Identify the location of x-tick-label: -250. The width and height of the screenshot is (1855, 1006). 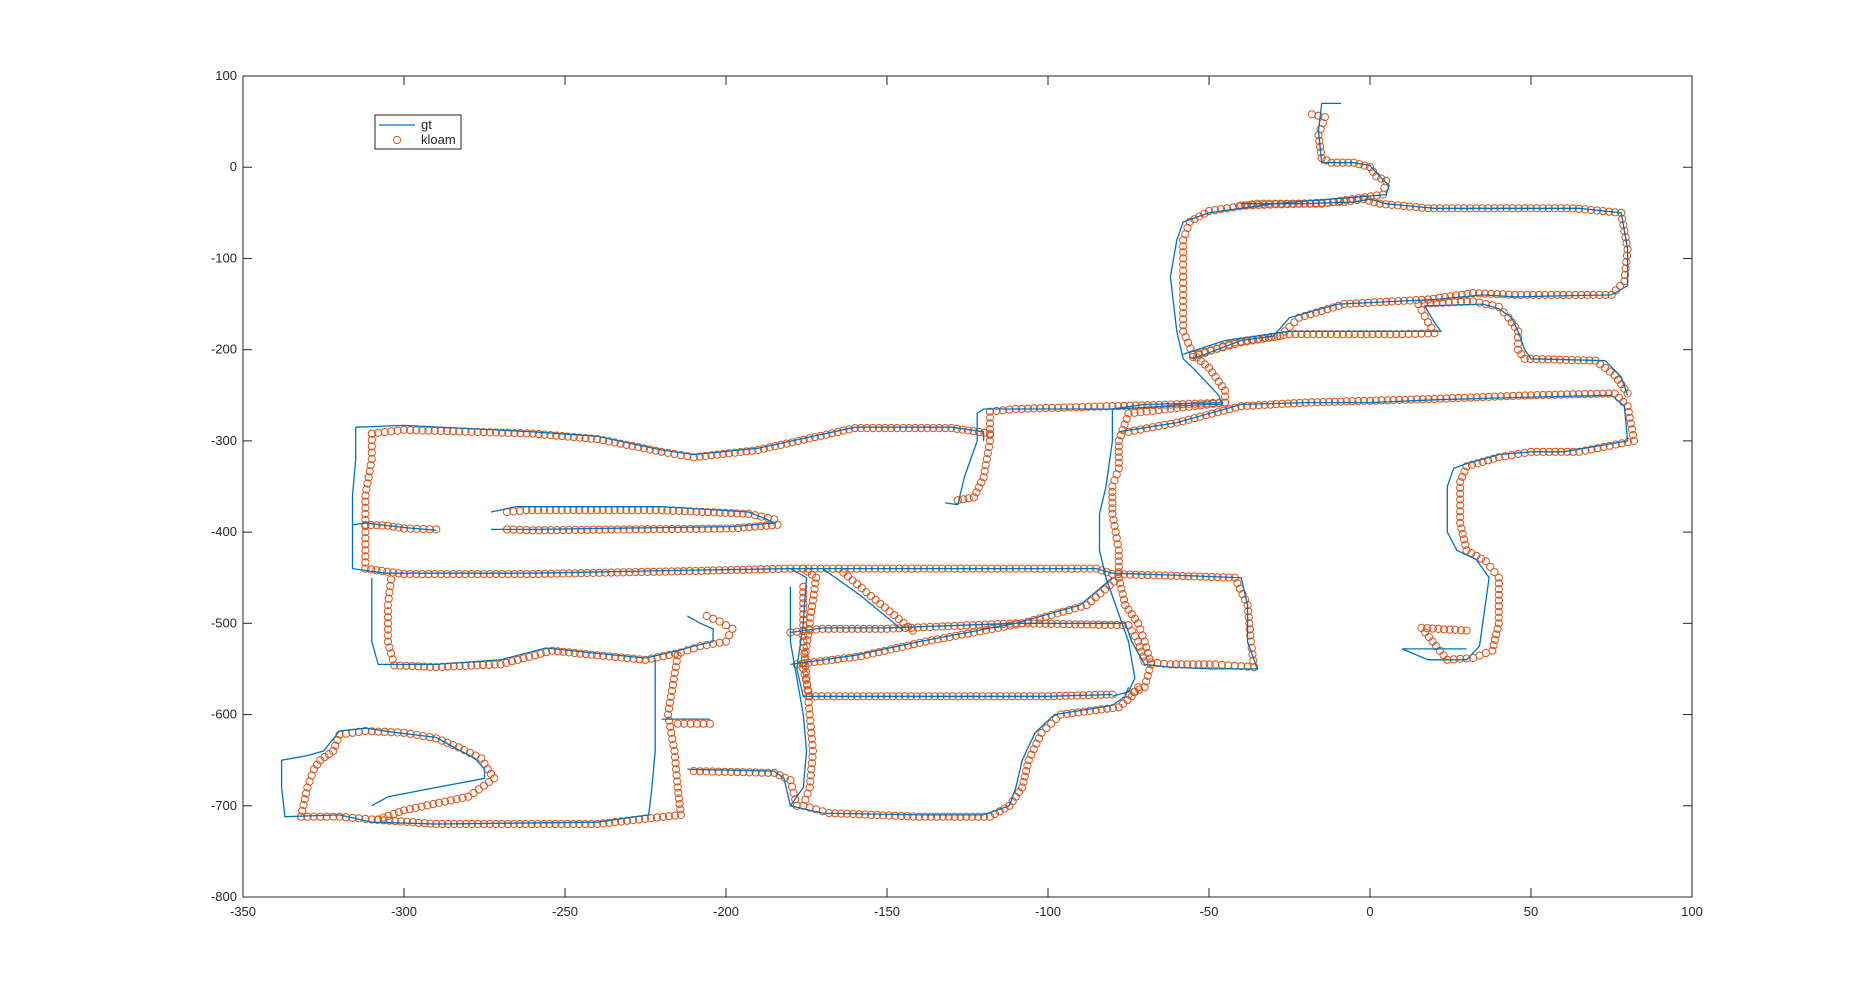
(565, 911).